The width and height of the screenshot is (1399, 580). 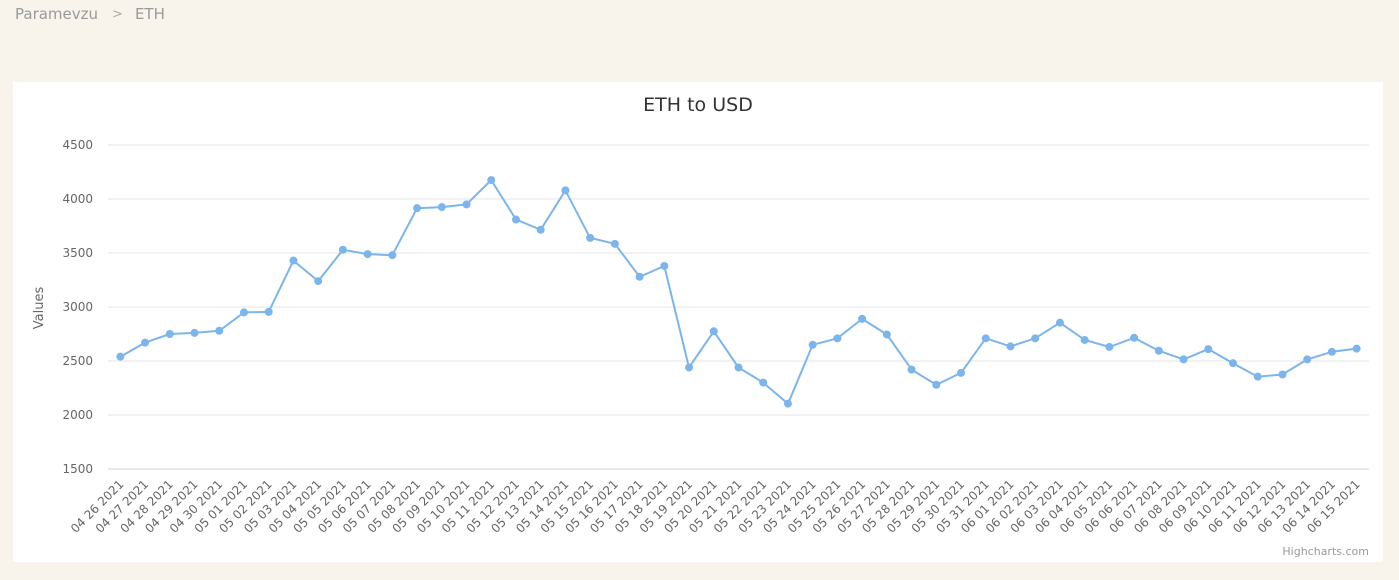 What do you see at coordinates (77, 145) in the screenshot?
I see `y-tick-label: 4500` at bounding box center [77, 145].